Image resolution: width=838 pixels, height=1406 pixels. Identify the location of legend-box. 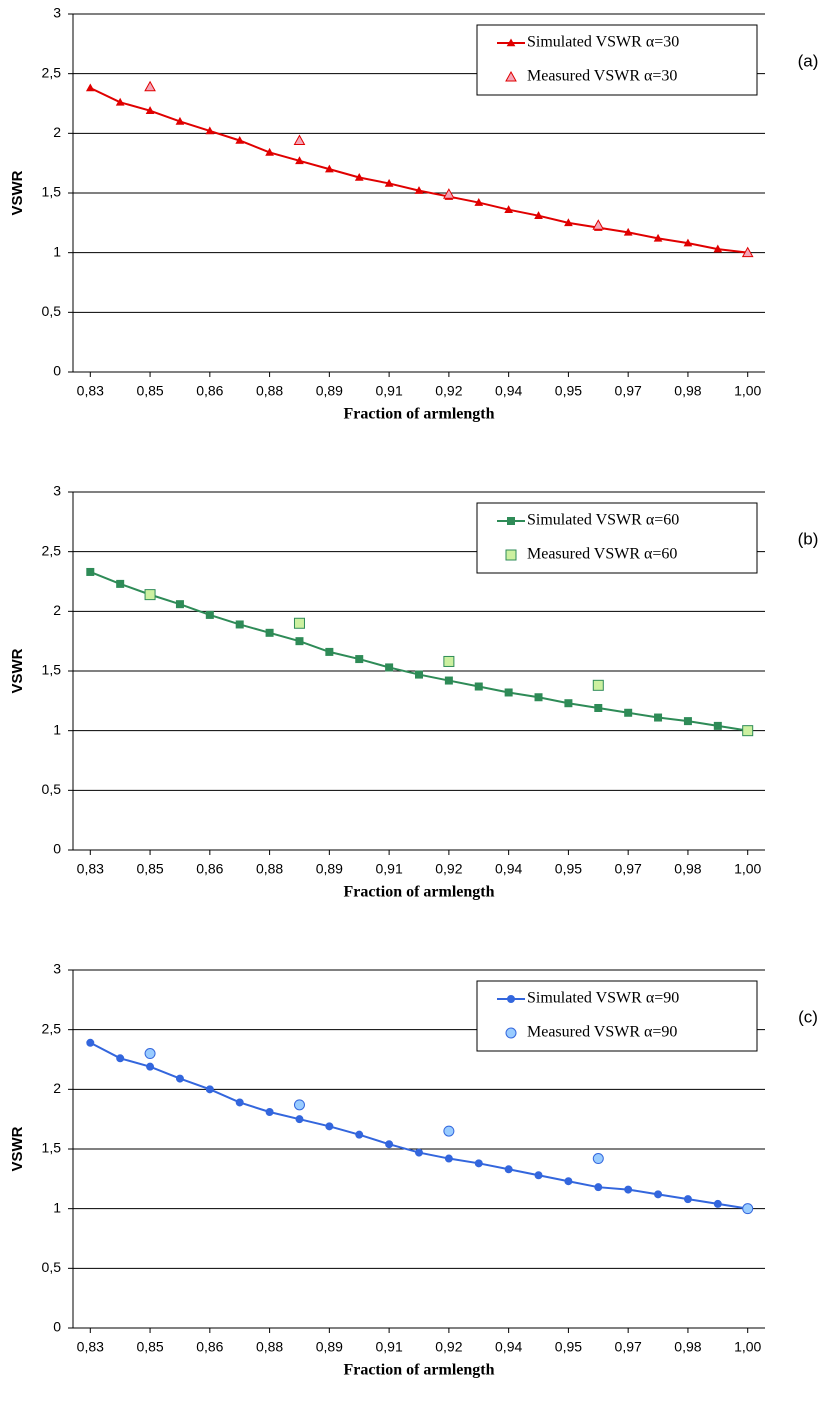
(617, 1016).